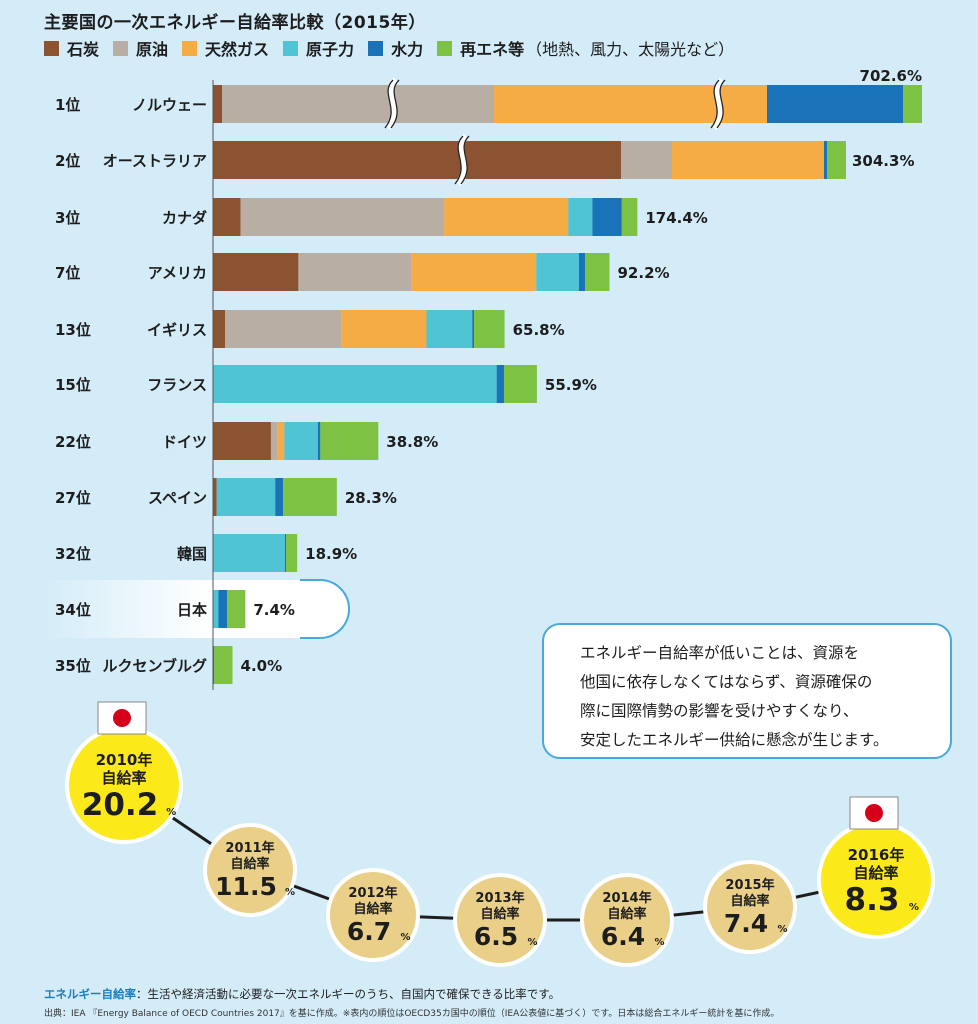 This screenshot has height=1024, width=978. What do you see at coordinates (445, 48) in the screenshot?
I see `legend-swatch-renewable` at bounding box center [445, 48].